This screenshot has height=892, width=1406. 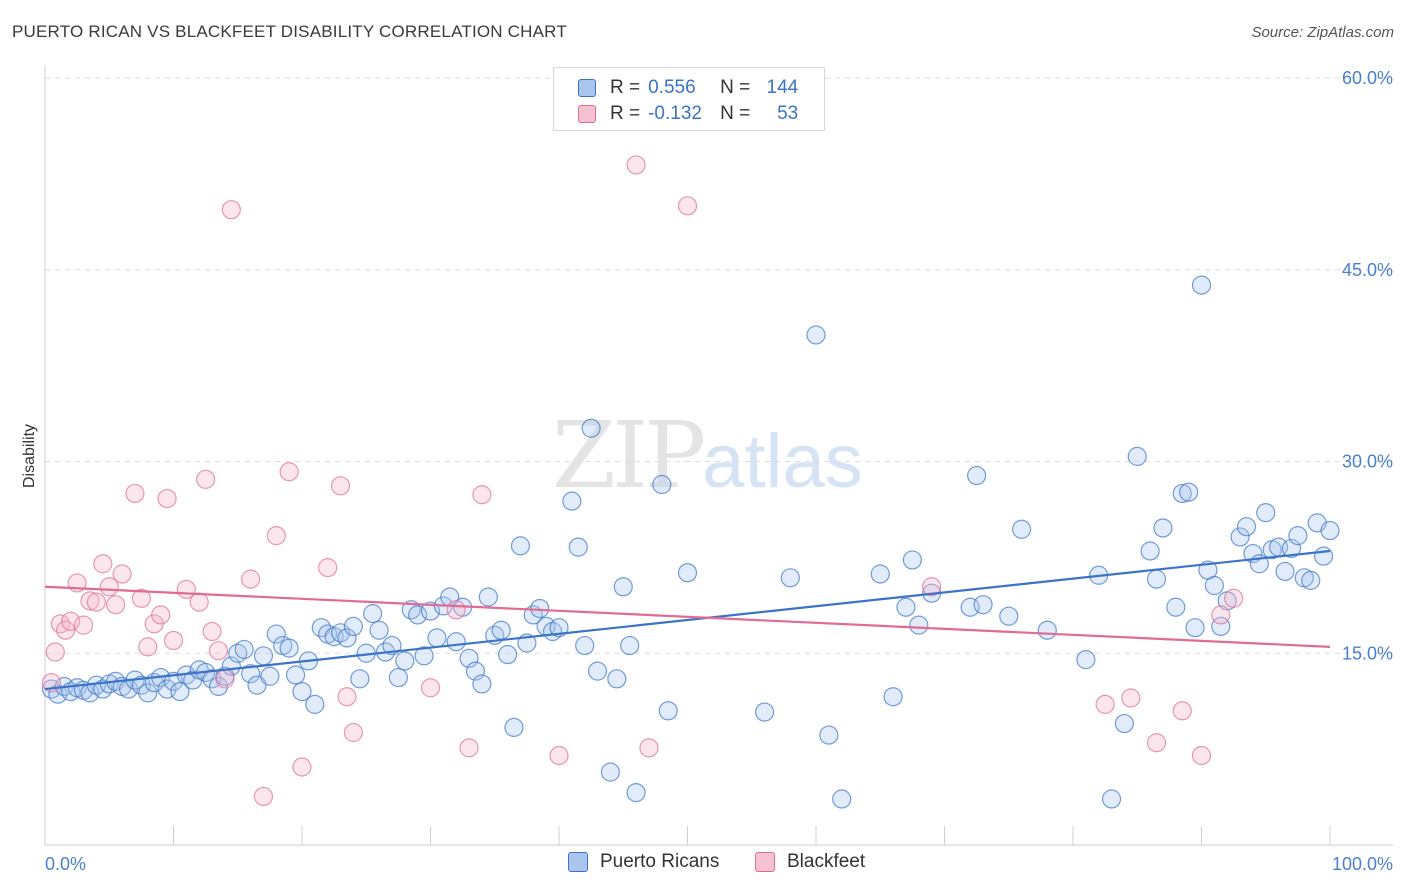 I want to click on legend-n-value: 53, so click(x=788, y=113).